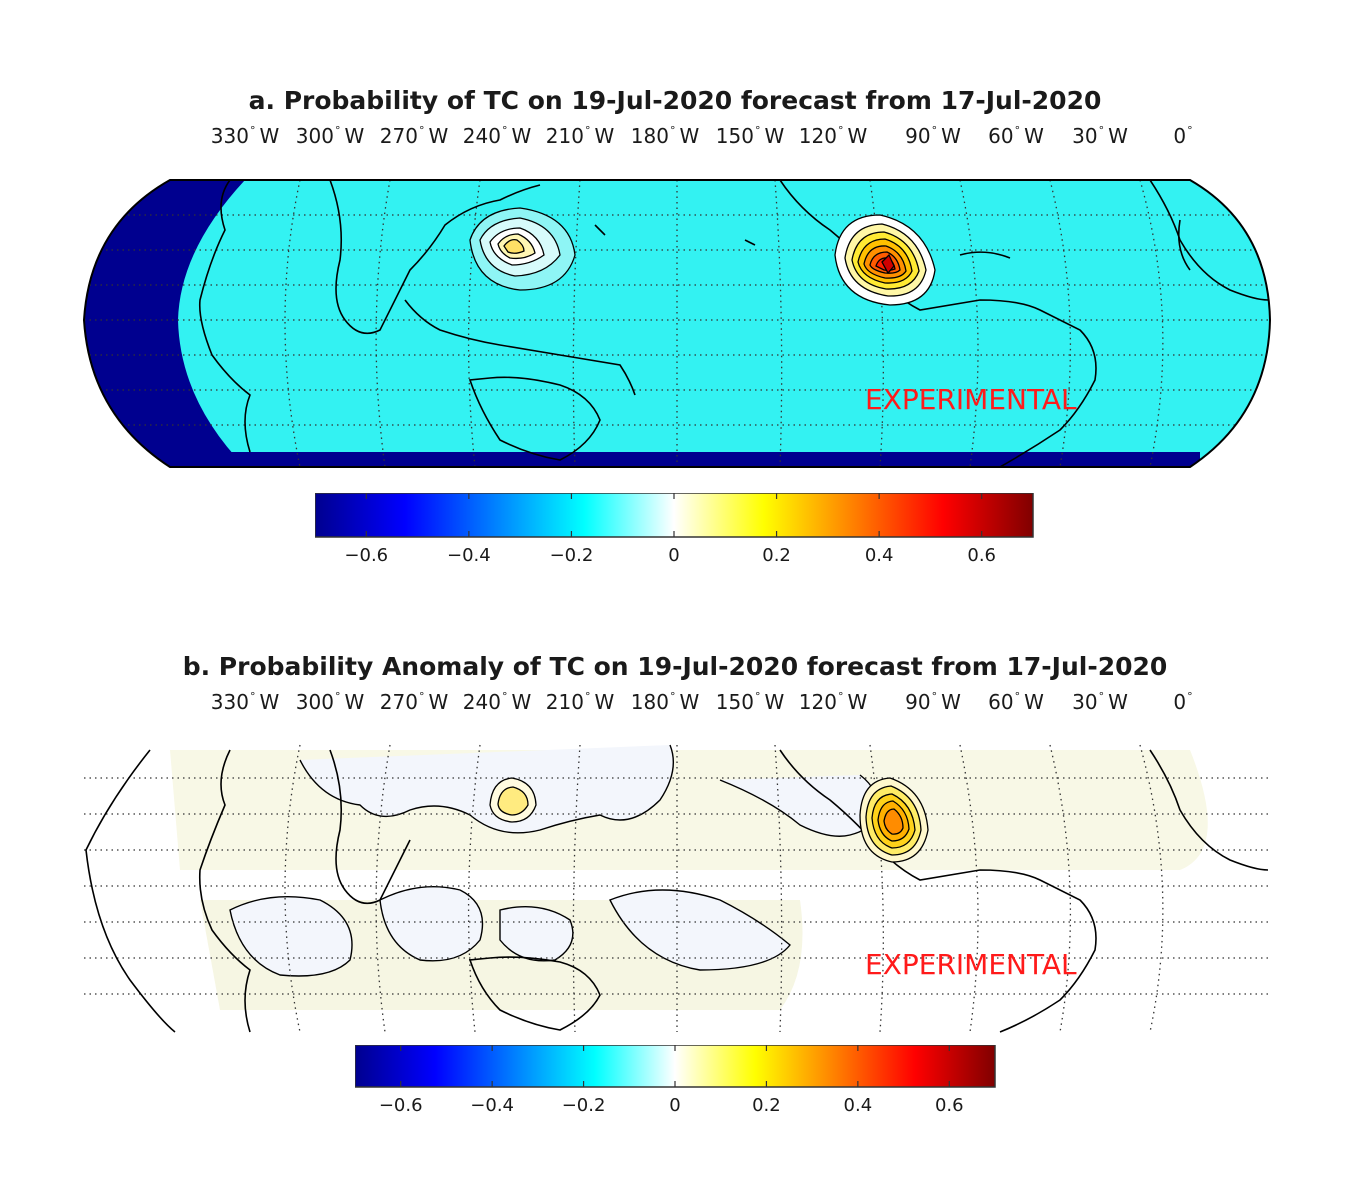 The width and height of the screenshot is (1350, 1200). What do you see at coordinates (885, 260) in the screenshot?
I see `panel-a-contours-epac` at bounding box center [885, 260].